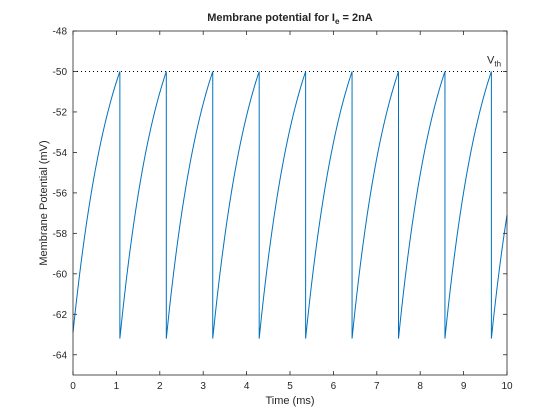 The image size is (560, 420). I want to click on x-tick-label: 0, so click(73, 386).